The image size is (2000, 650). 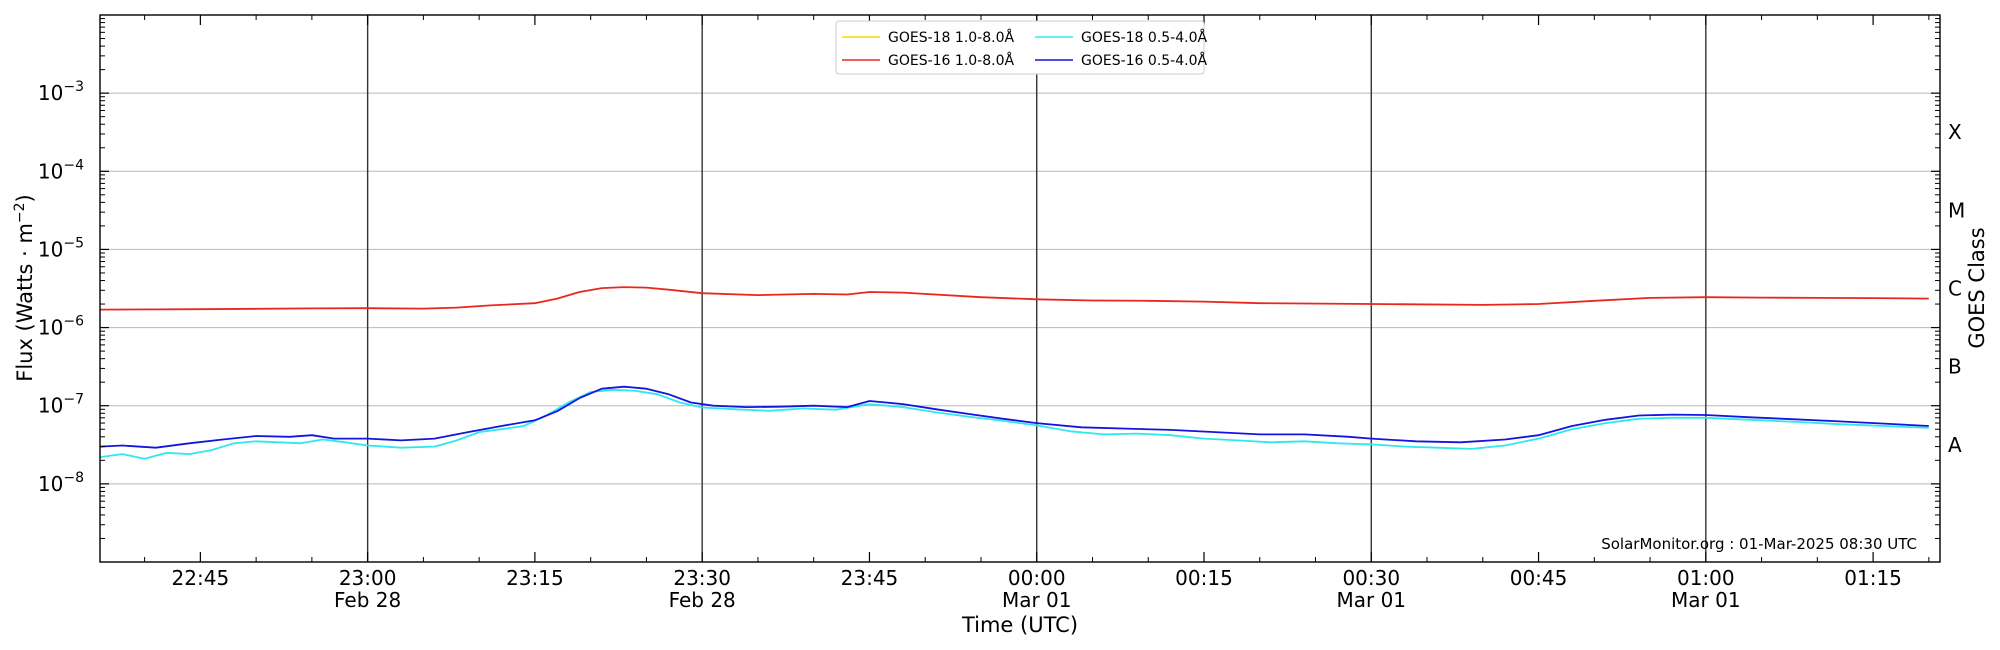 I want to click on x-tick-label: 22:45, so click(x=201, y=578).